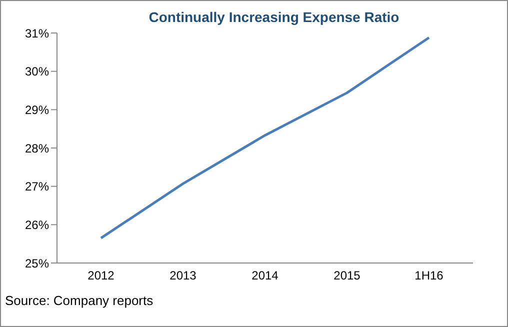 The width and height of the screenshot is (508, 327). I want to click on x-tick-label: 2015, so click(347, 275).